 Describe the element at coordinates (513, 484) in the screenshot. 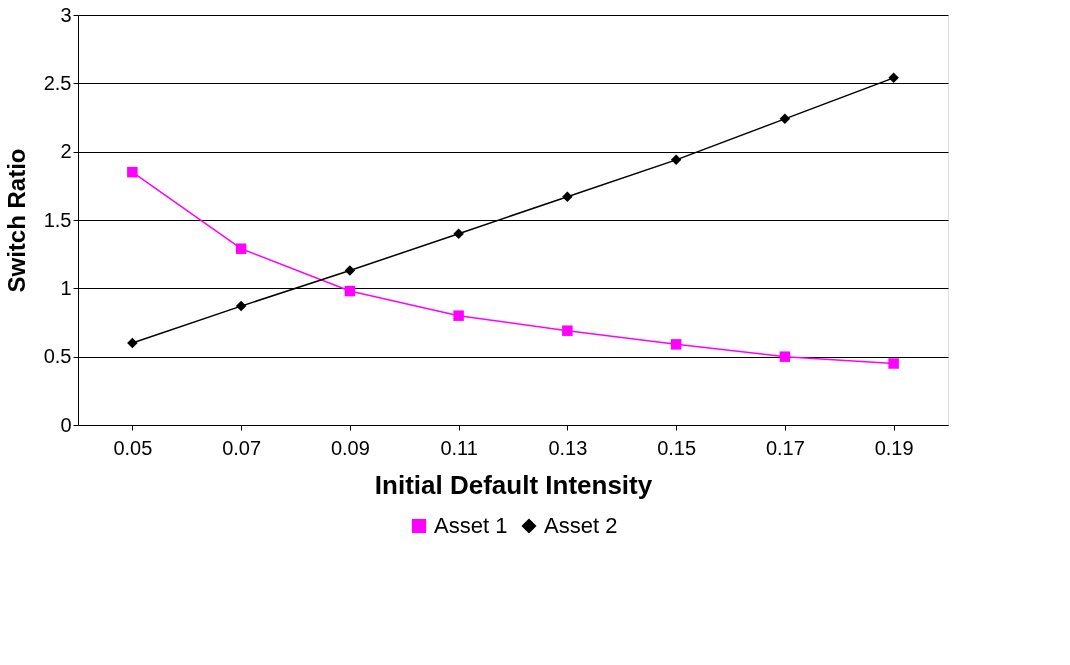

I see `x-axis-title: Initial Default Intensity` at that location.